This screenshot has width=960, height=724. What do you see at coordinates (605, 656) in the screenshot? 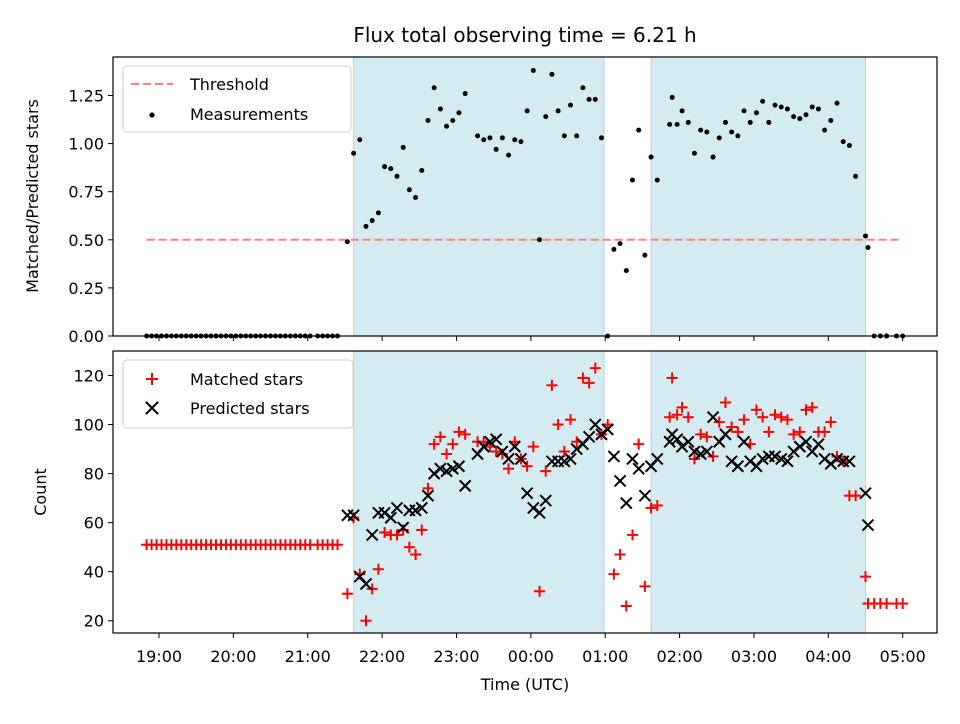
I see `x-tick-label: 01:00` at bounding box center [605, 656].